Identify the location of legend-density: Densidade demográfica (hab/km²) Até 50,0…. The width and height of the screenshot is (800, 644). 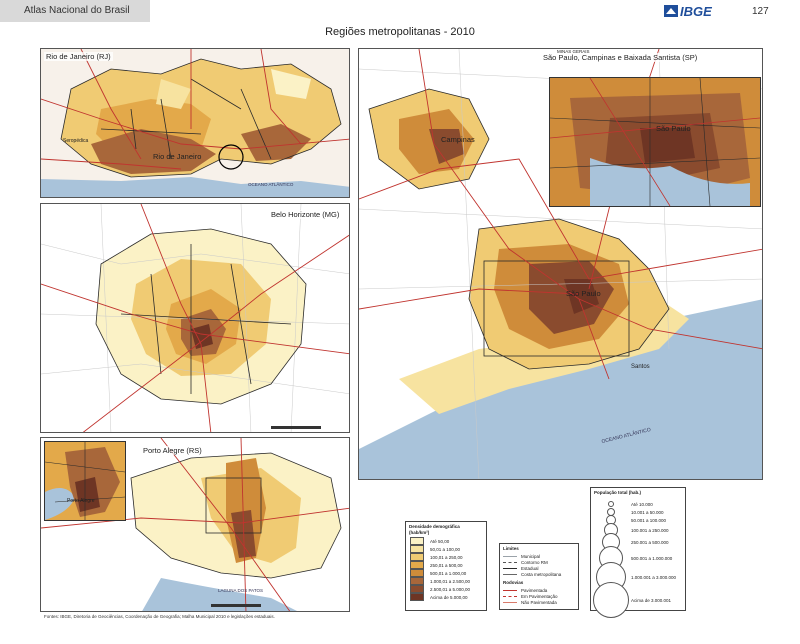
(446, 566).